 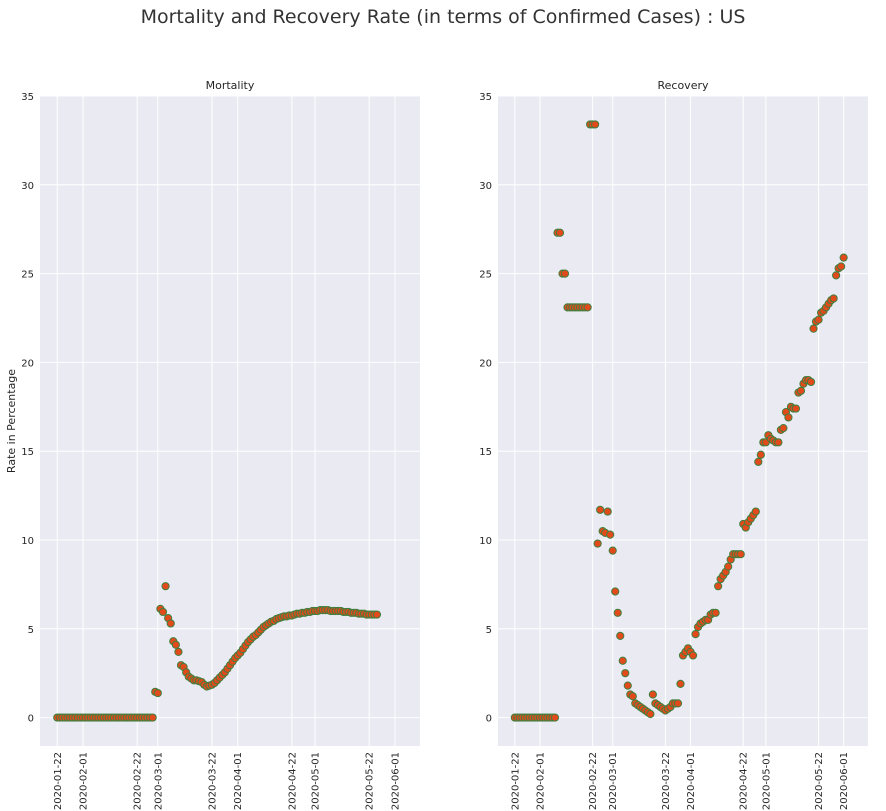 I want to click on recovery-y-tick-label: 35, so click(x=485, y=97).